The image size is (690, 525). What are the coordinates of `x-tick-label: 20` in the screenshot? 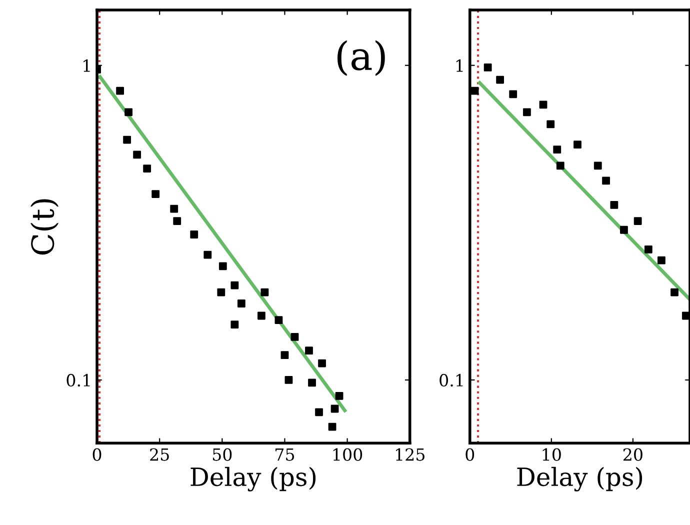 It's located at (632, 454).